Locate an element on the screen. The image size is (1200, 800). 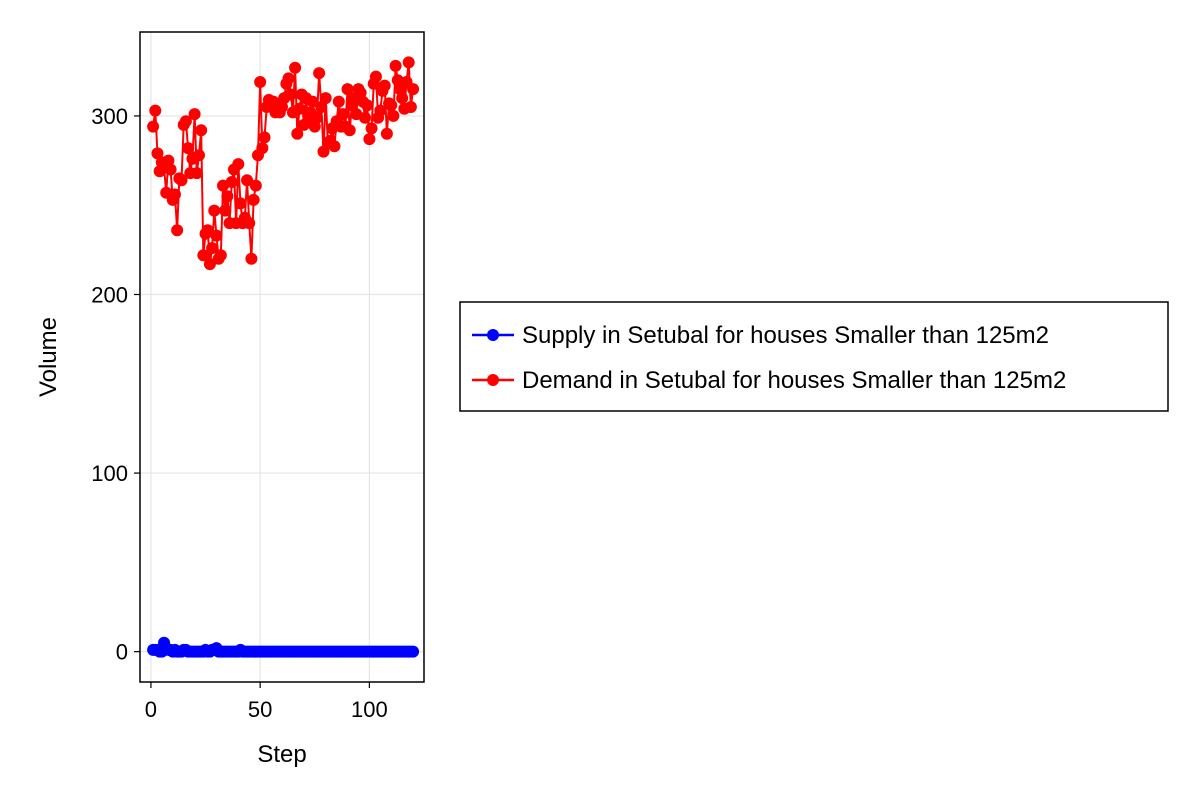
y-tick-label-3: 300 is located at coordinates (109, 116).